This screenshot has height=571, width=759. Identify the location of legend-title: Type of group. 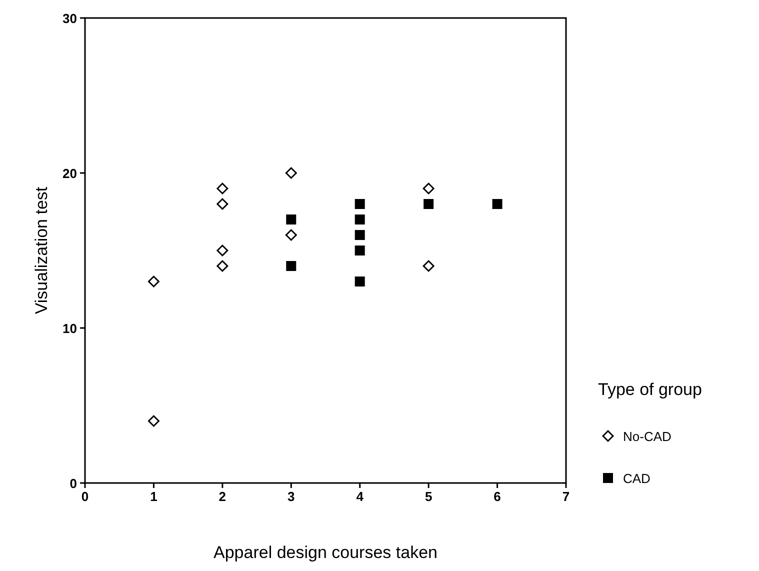
(650, 389).